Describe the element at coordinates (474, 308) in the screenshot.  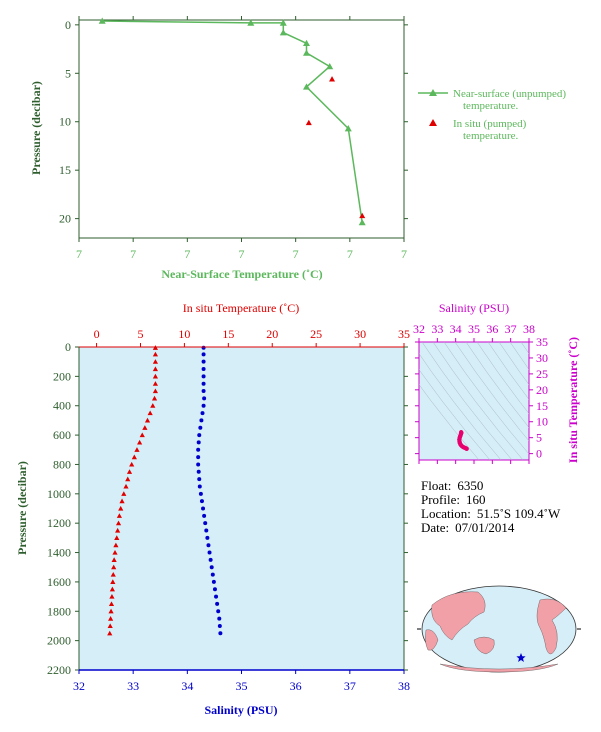
I see `ts-xlabel: Salinity (PSU)` at that location.